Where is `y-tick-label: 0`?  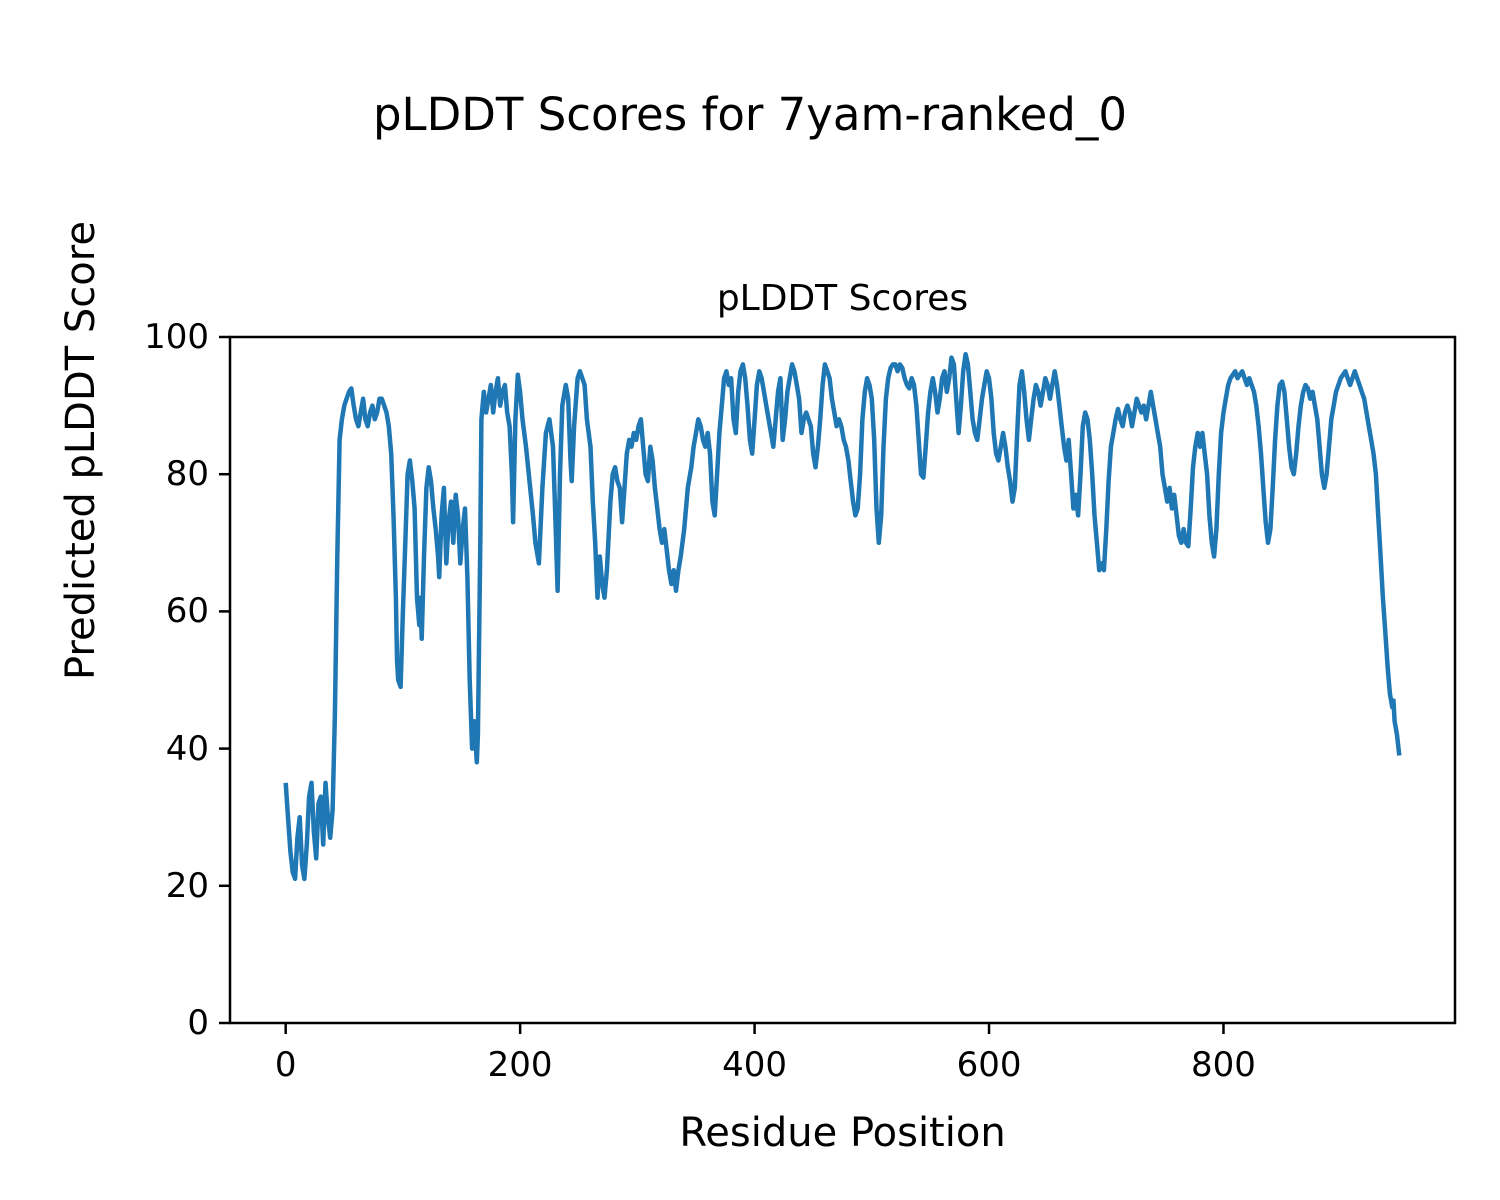 y-tick-label: 0 is located at coordinates (198, 1023).